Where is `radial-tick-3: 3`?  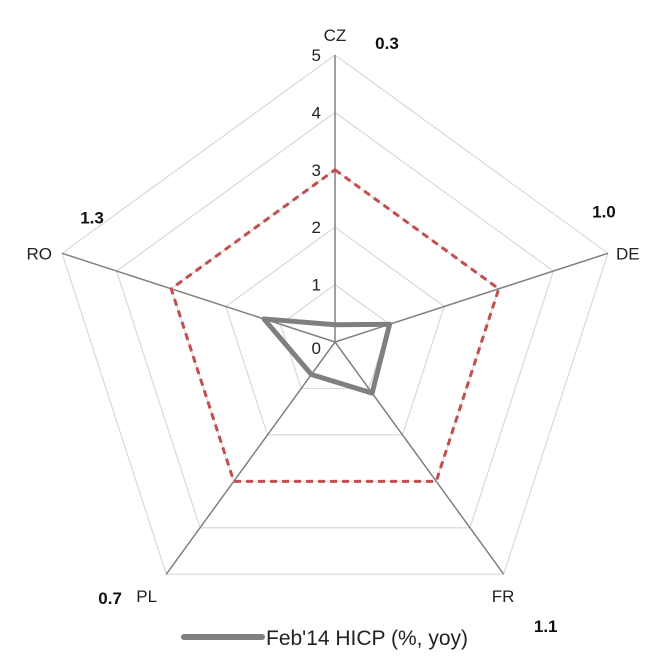
radial-tick-3: 3 is located at coordinates (316, 170).